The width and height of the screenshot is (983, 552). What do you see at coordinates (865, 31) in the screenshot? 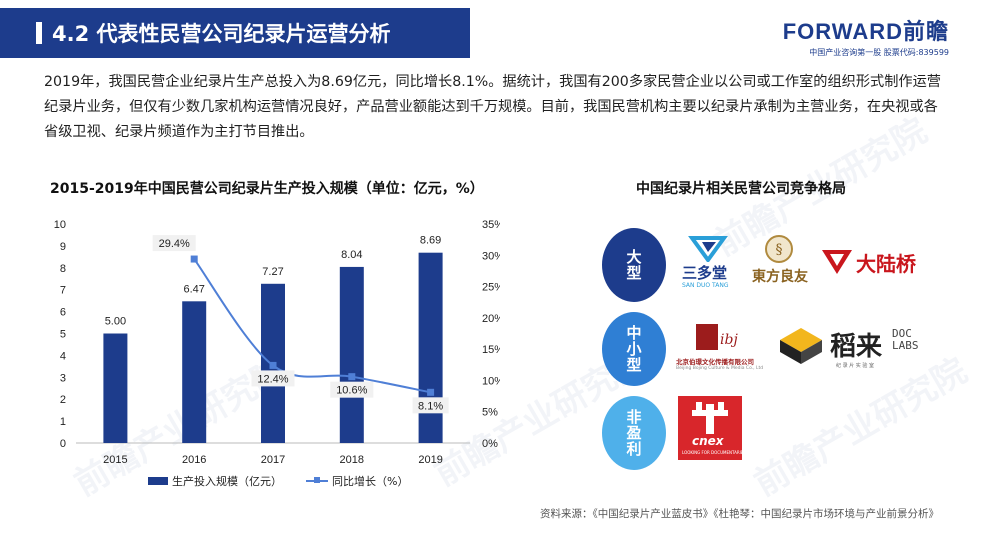
I see `logo-text: FORWARD前瞻` at bounding box center [865, 31].